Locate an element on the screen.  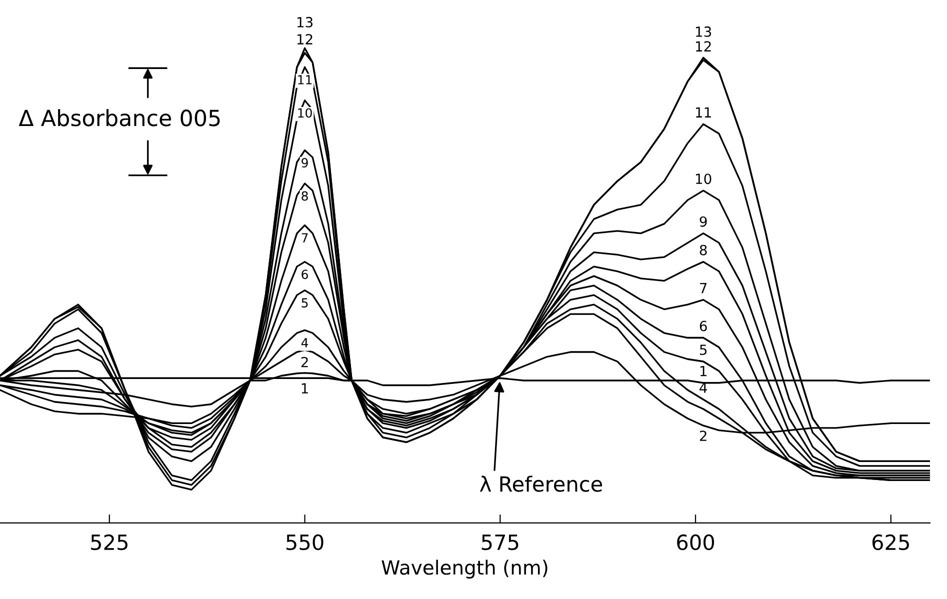
text: 7 is located at coordinates (703, 288).